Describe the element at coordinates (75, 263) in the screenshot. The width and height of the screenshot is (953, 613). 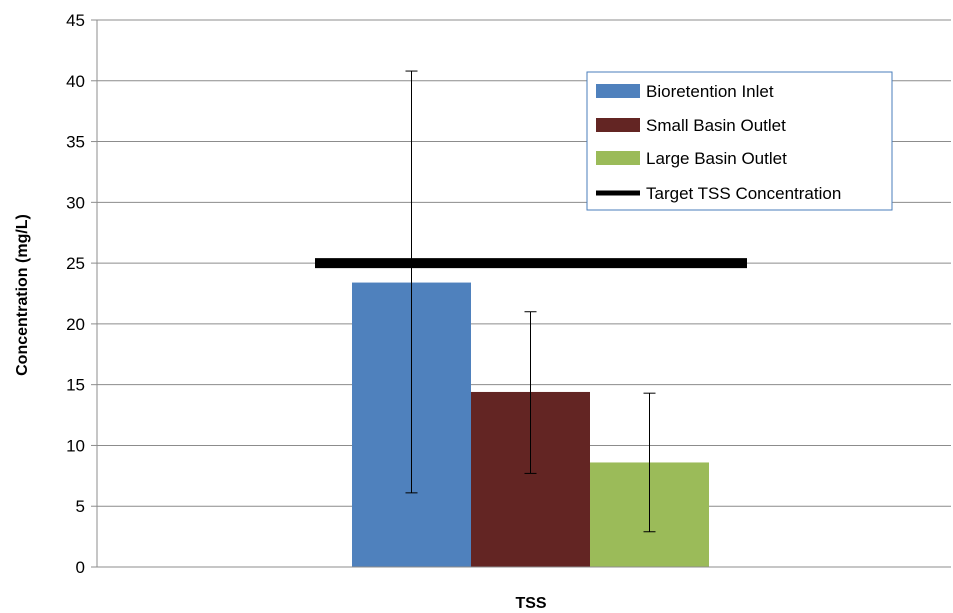
I see `y-tick-label: 25` at that location.